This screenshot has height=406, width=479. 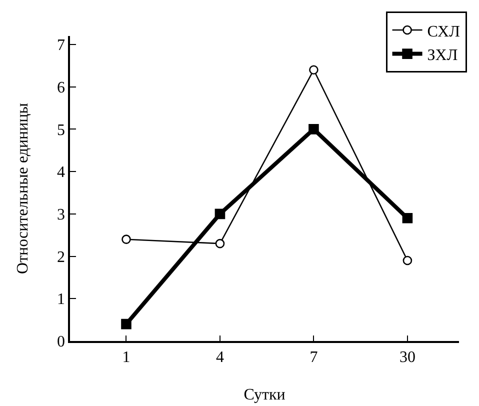 I want to click on legend-label: ЗХЛ, so click(x=442, y=55).